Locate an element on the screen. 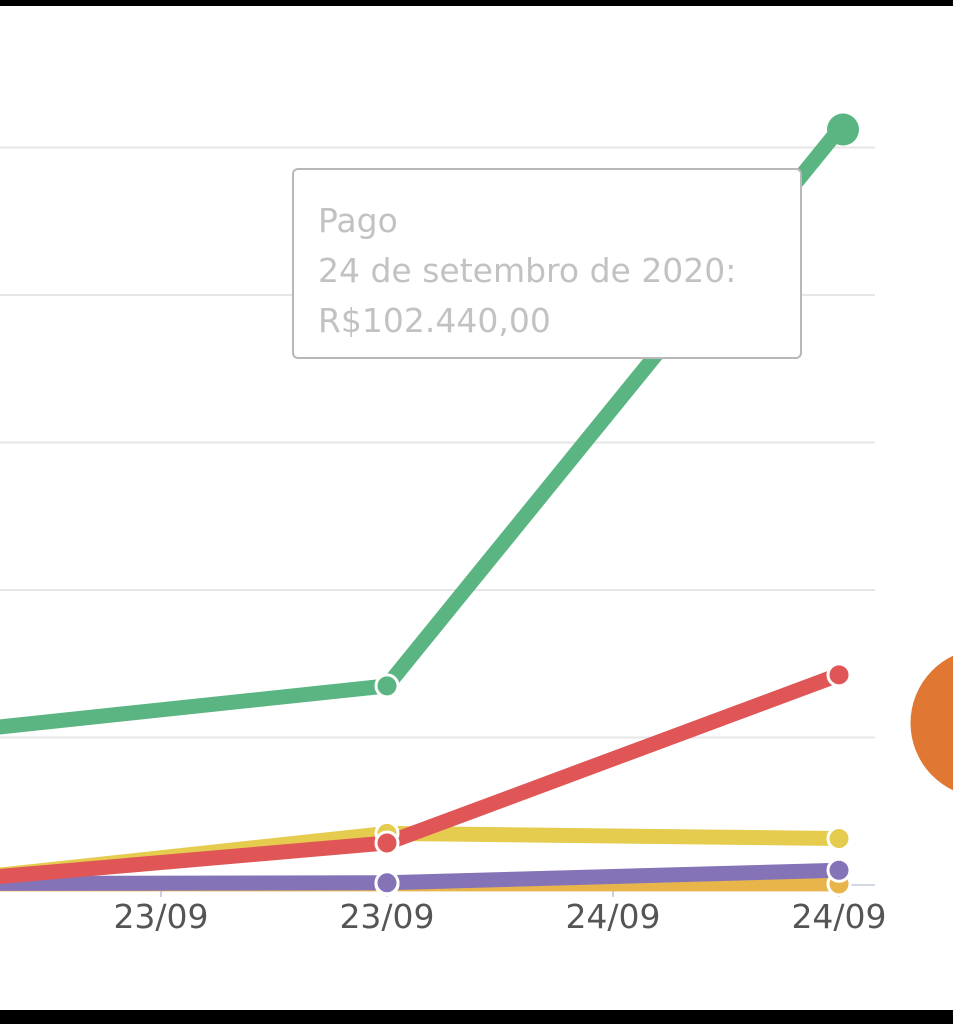  tooltip-series-name: Pago is located at coordinates (358, 220).